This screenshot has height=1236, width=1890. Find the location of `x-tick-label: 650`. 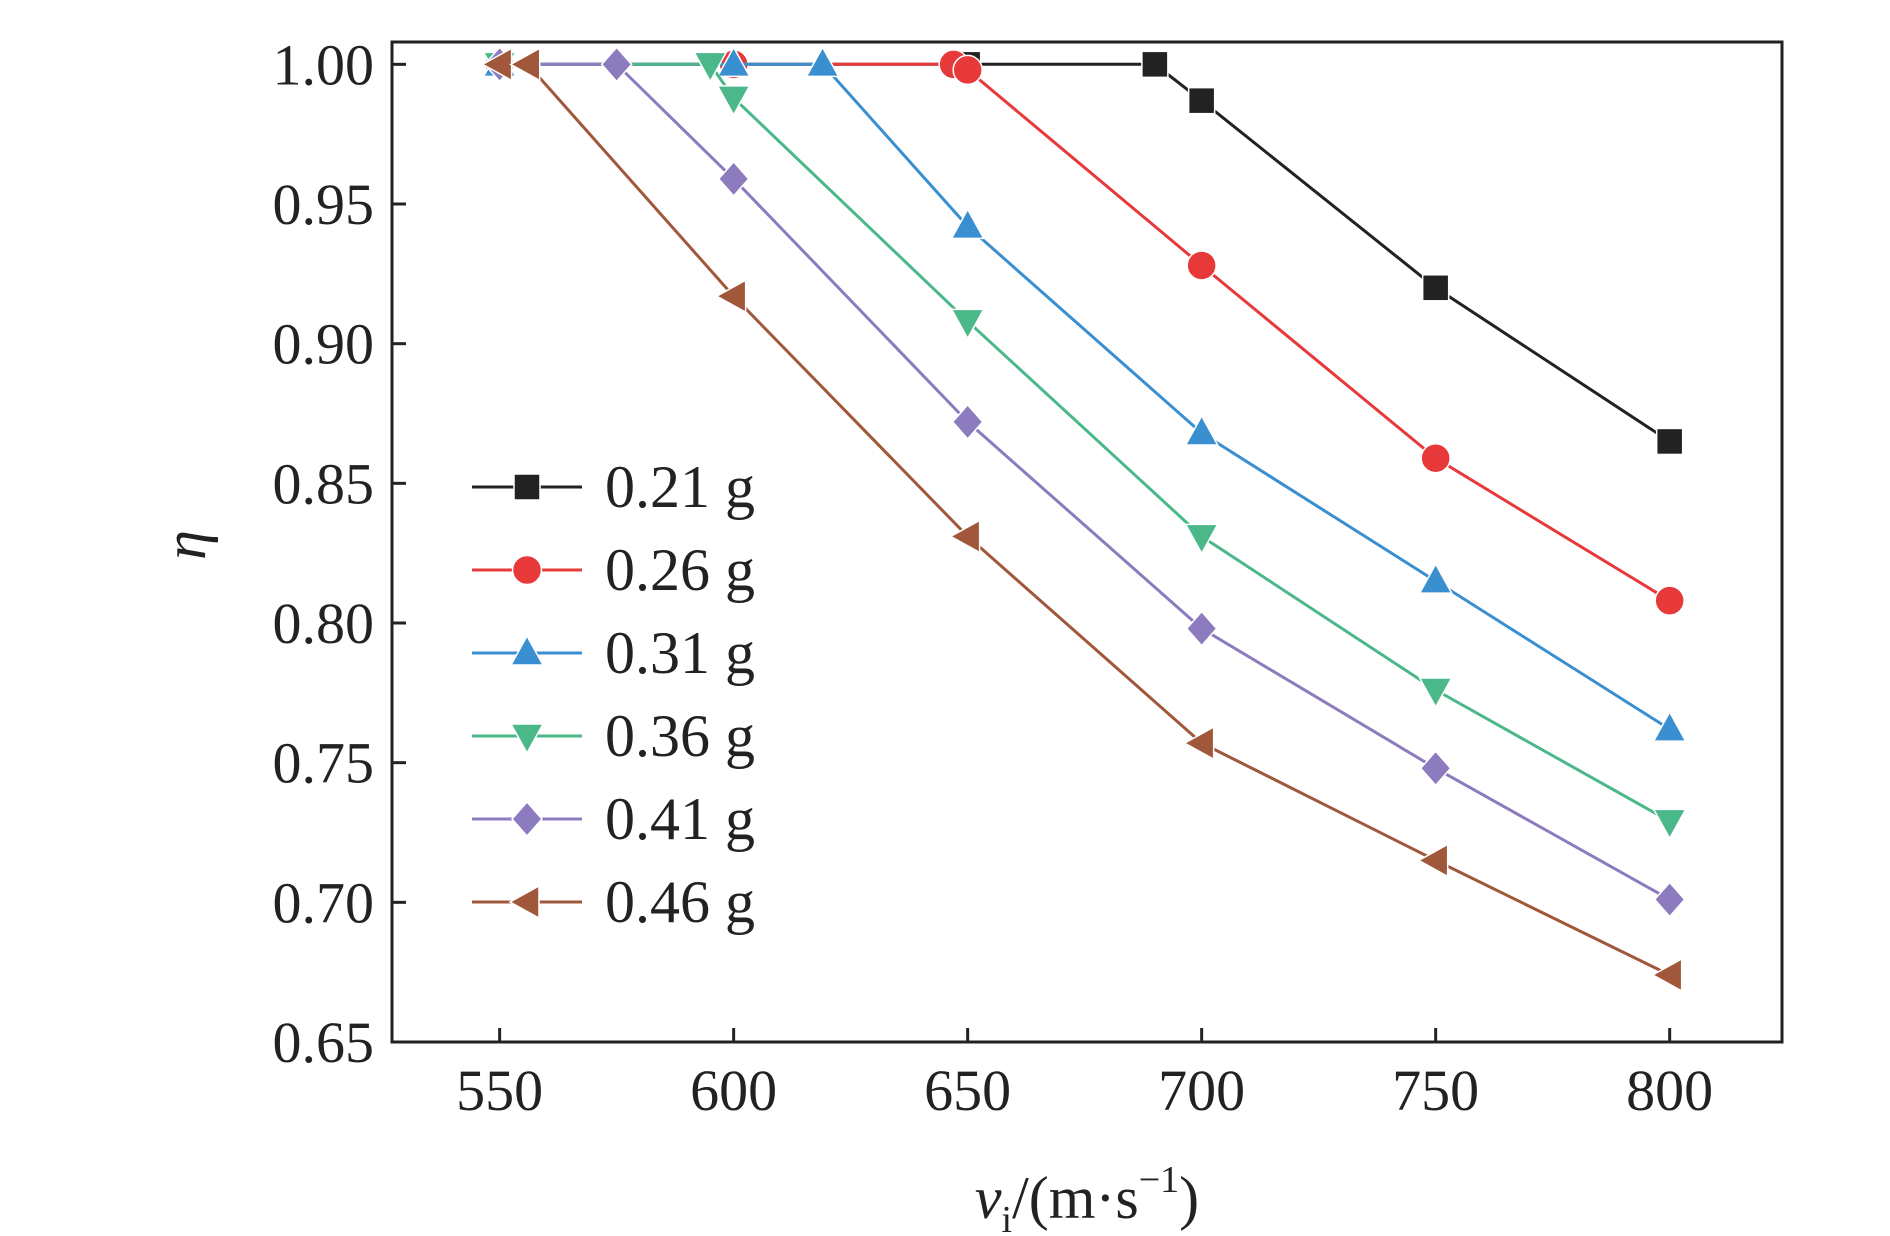

x-tick-label: 650 is located at coordinates (967, 1090).